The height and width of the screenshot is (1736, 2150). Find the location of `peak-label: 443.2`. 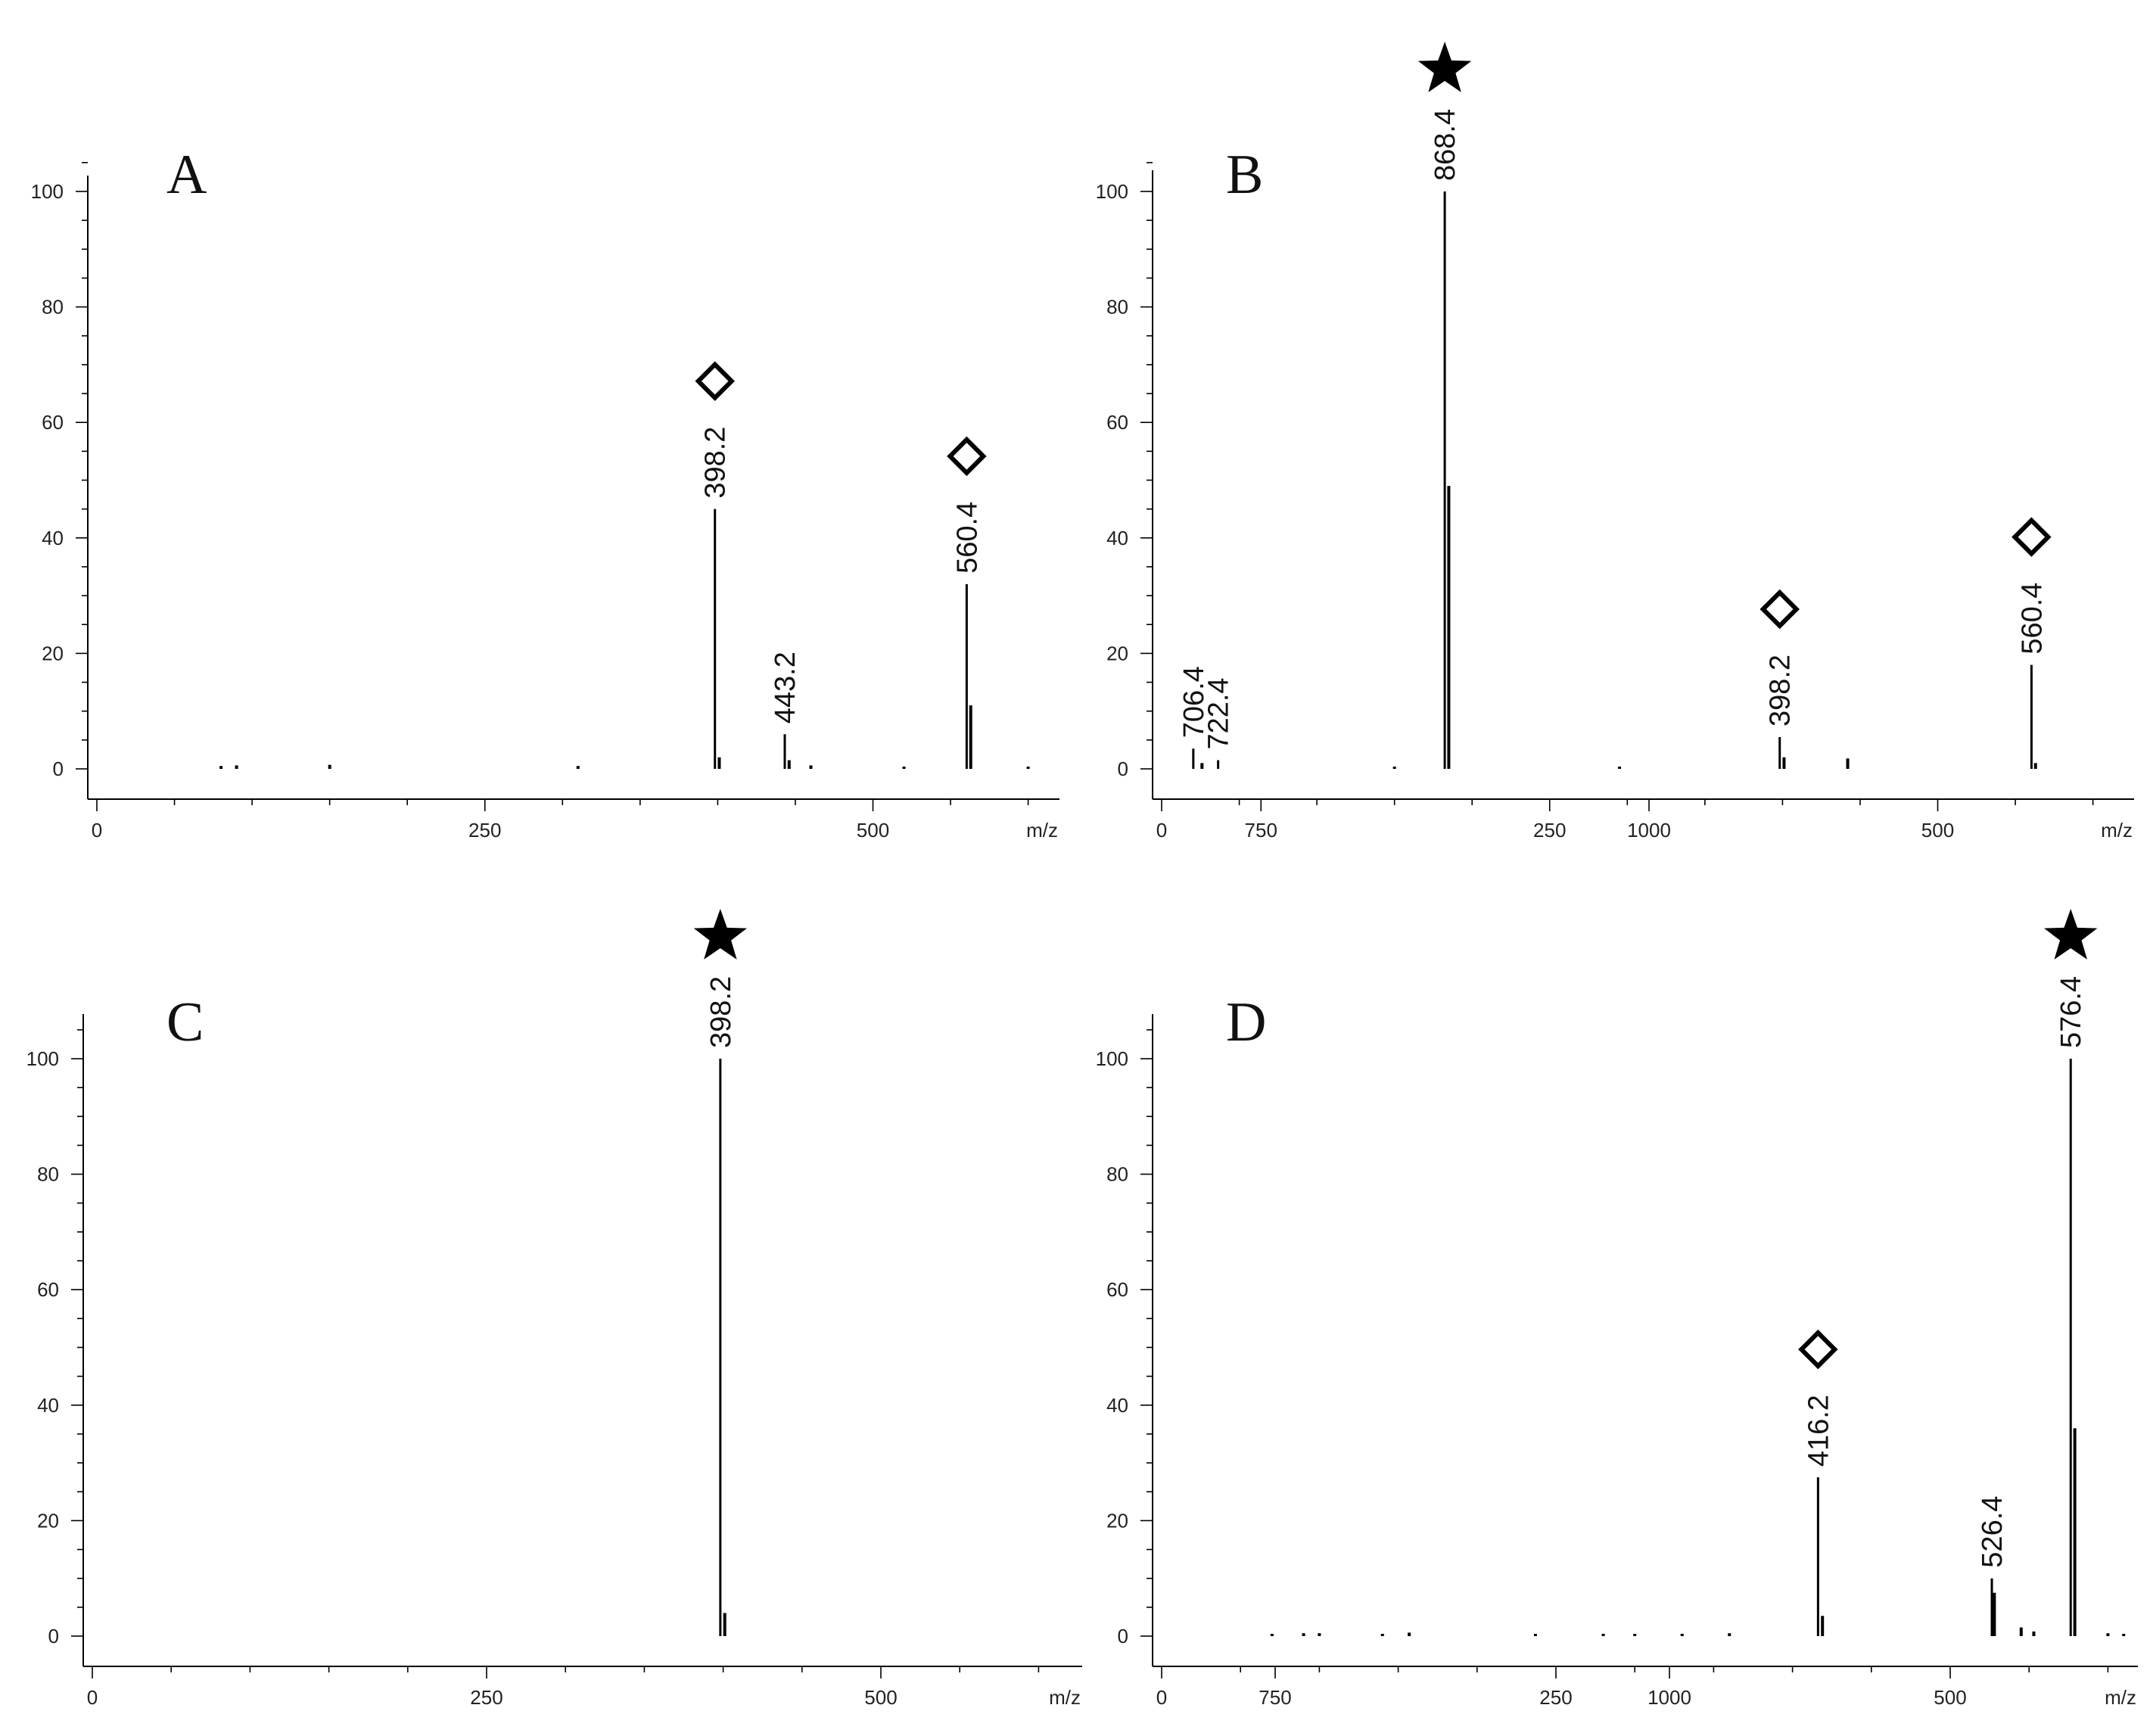

peak-label: 443.2 is located at coordinates (785, 688).